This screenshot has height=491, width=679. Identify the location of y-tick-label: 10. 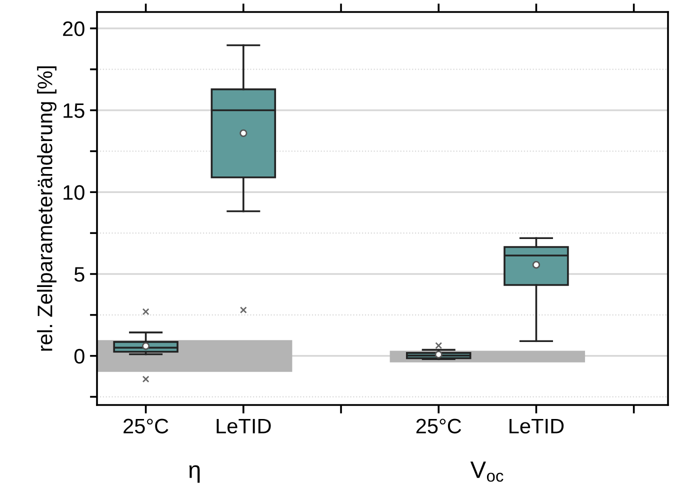
(74, 192).